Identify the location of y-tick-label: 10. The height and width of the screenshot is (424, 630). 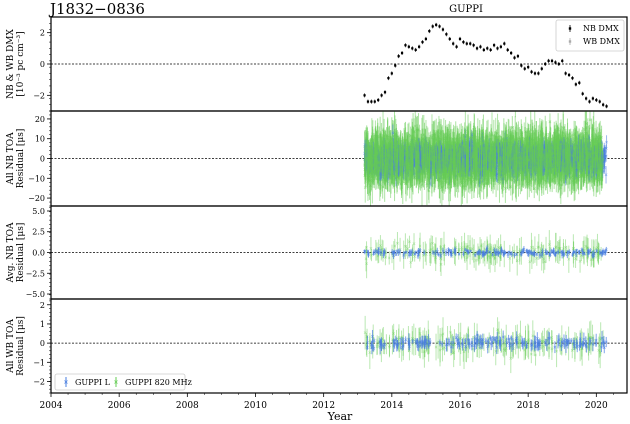
(40, 139).